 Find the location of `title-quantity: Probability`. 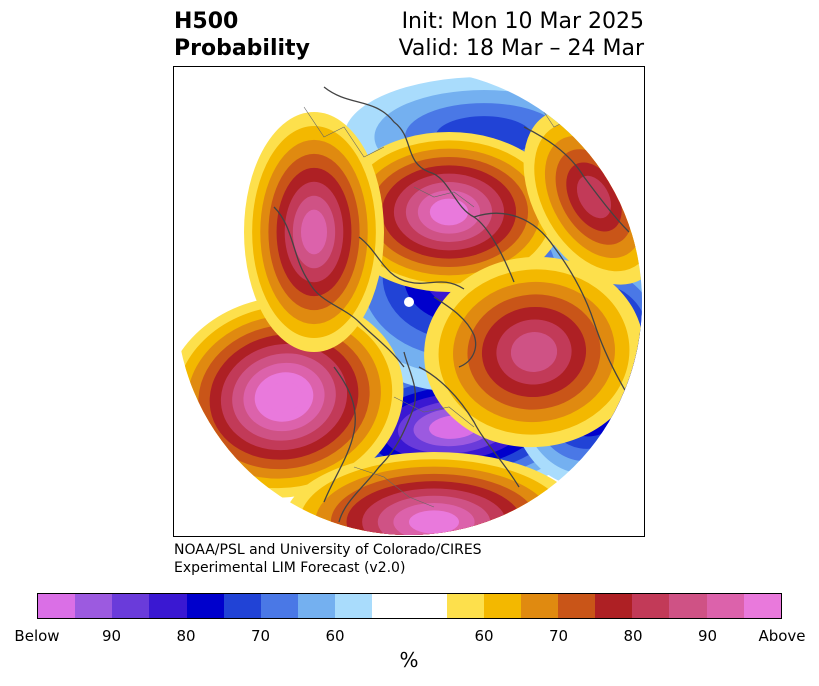

title-quantity: Probability is located at coordinates (242, 48).